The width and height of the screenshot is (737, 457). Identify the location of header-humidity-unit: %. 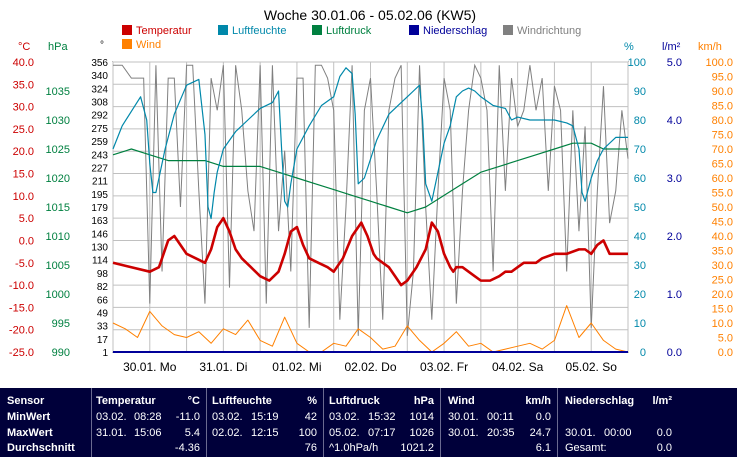
(312, 401).